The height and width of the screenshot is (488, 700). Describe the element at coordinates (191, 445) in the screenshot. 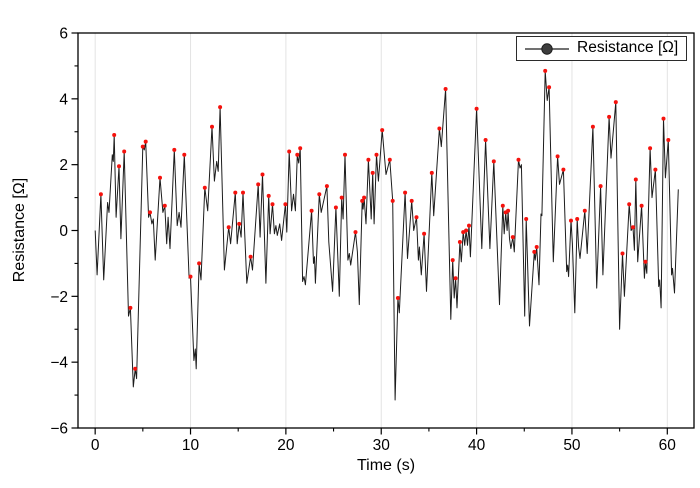

I see `x-tick-label: 10` at that location.